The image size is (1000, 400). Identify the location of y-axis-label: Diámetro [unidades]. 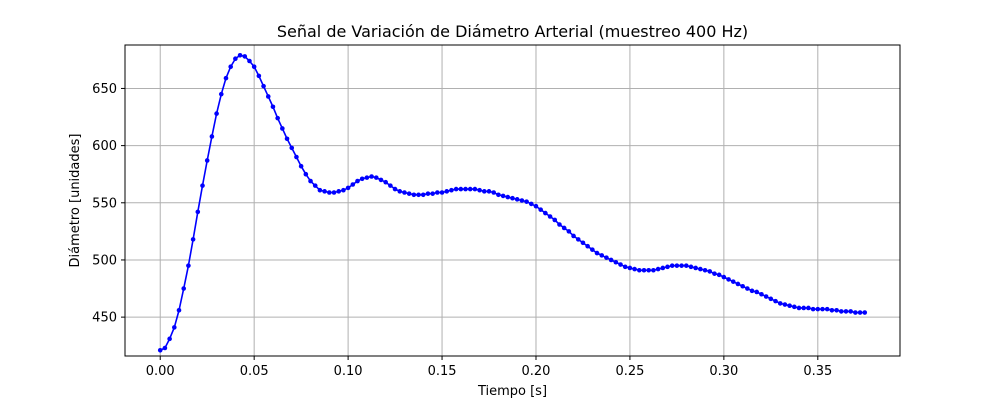
(75, 201).